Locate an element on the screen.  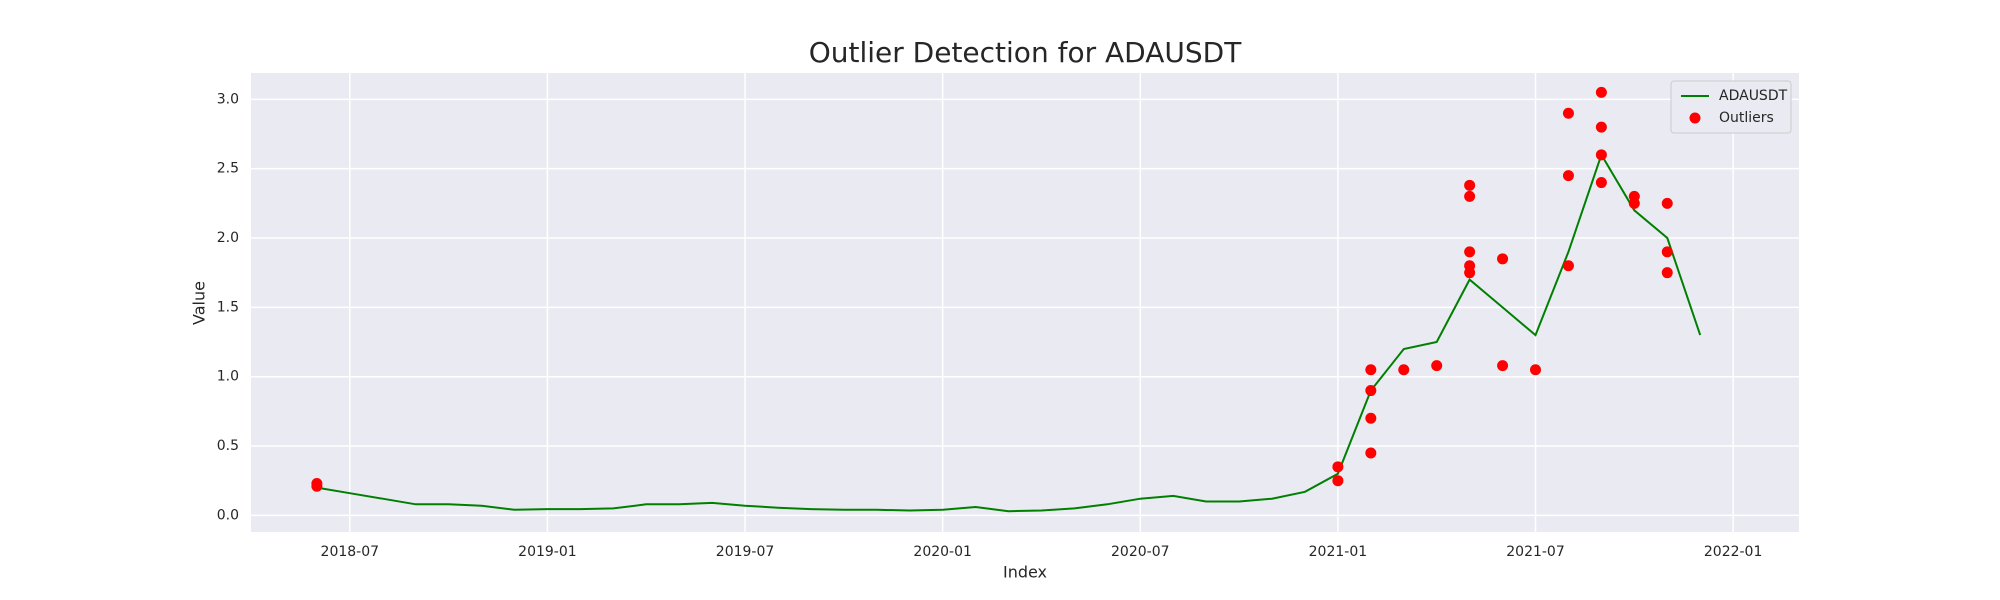
legend-label: ADAUSDT is located at coordinates (1753, 96).